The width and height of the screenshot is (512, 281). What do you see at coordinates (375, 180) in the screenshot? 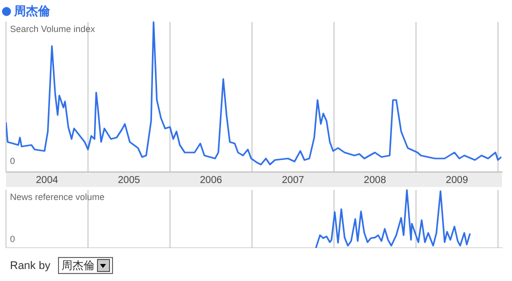
I see `x-tick-label: 2008` at bounding box center [375, 180].